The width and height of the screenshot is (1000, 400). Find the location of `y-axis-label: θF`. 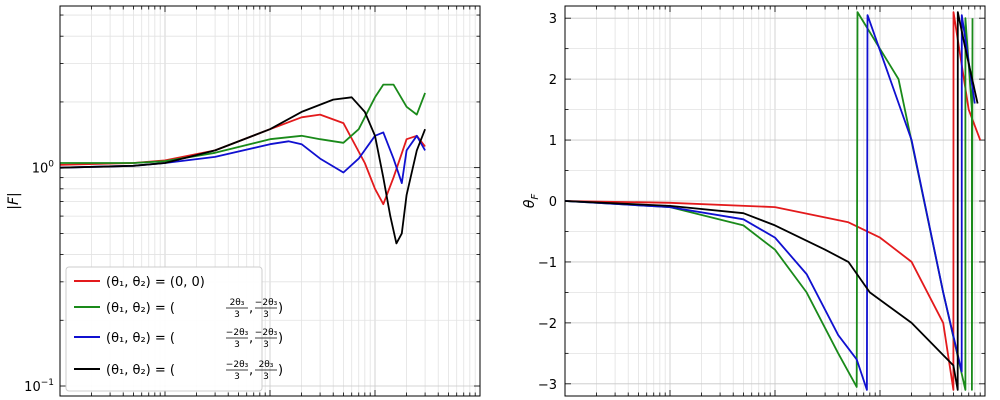

y-axis-label: θF is located at coordinates (531, 201).